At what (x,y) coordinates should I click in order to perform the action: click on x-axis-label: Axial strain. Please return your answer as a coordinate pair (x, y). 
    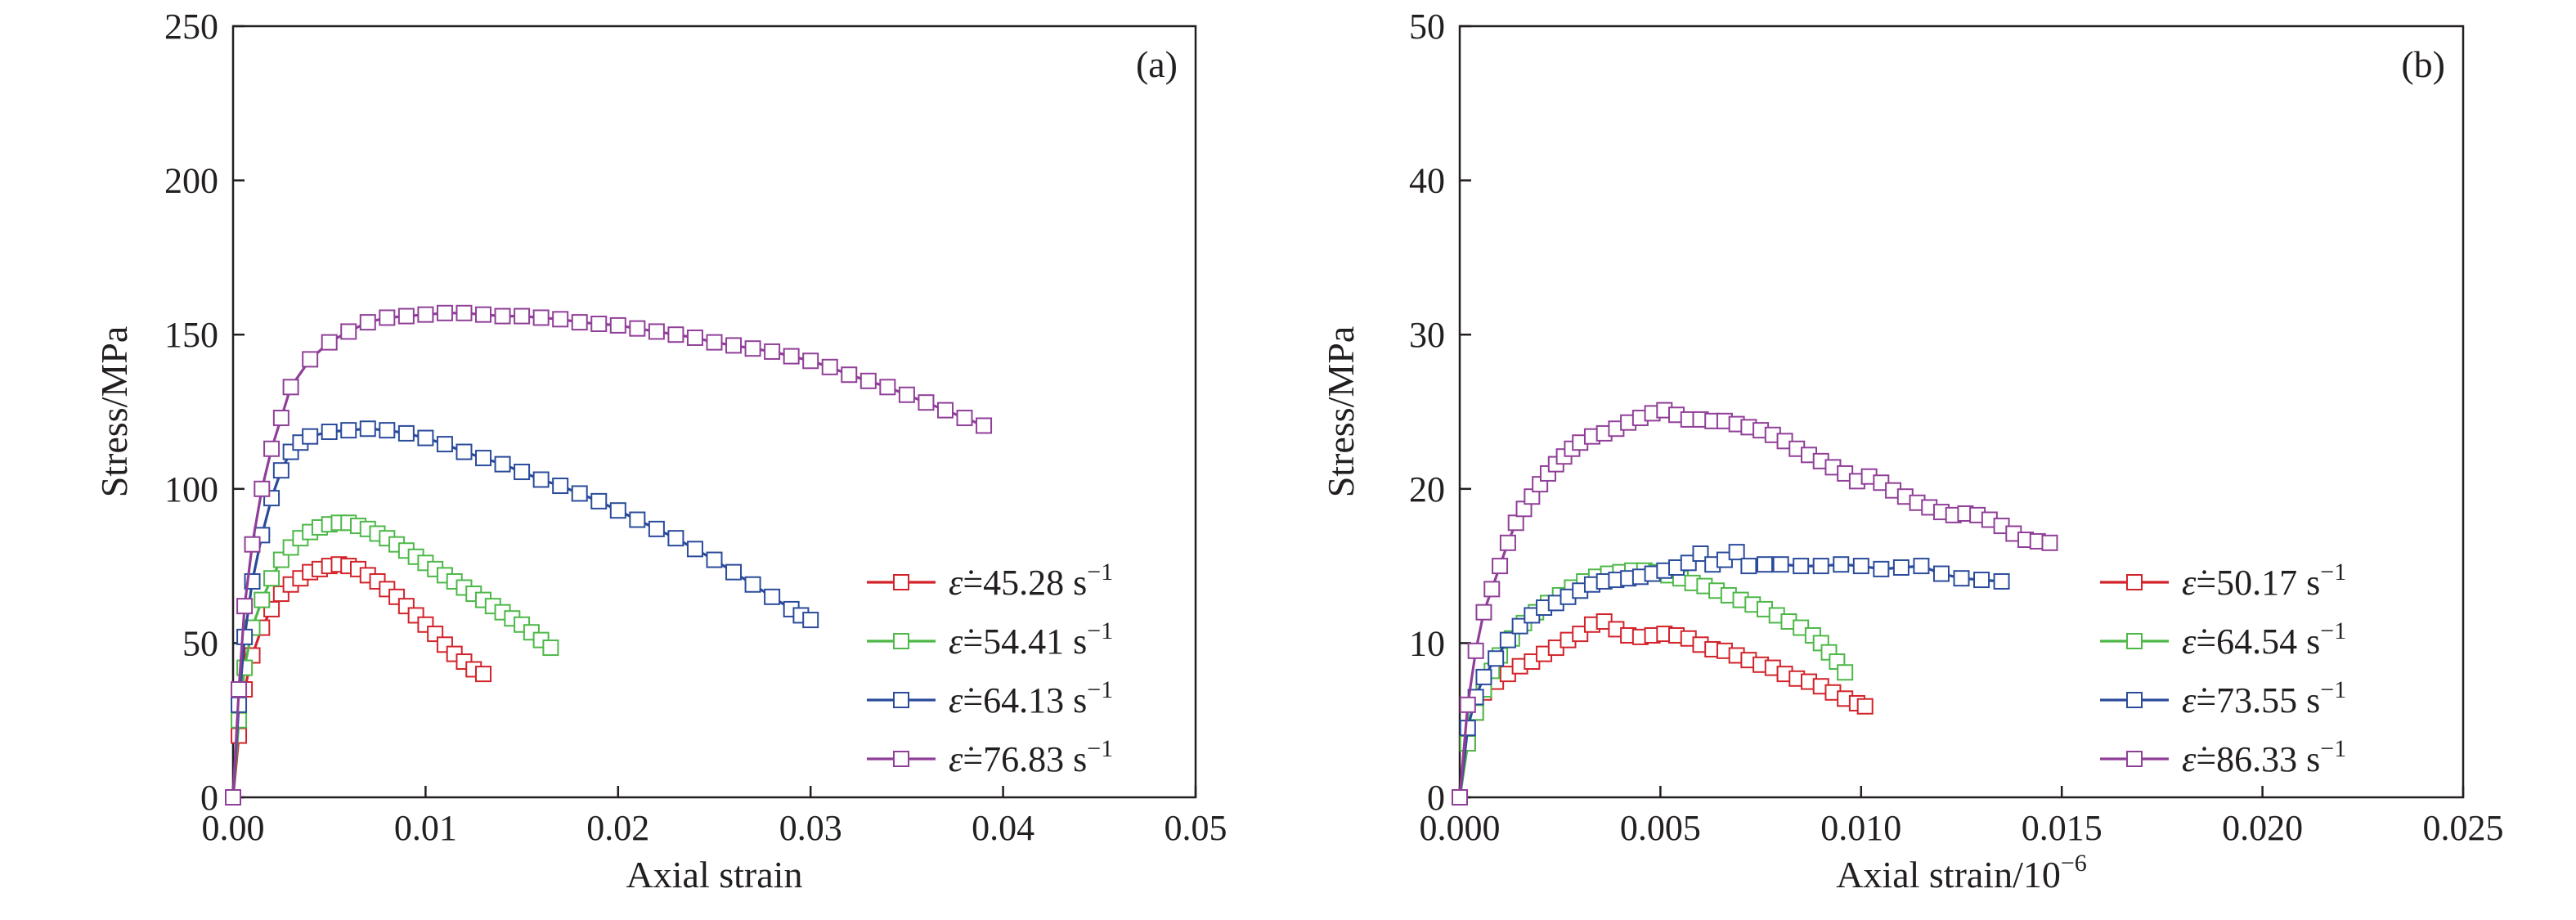
    Looking at the image, I should click on (714, 874).